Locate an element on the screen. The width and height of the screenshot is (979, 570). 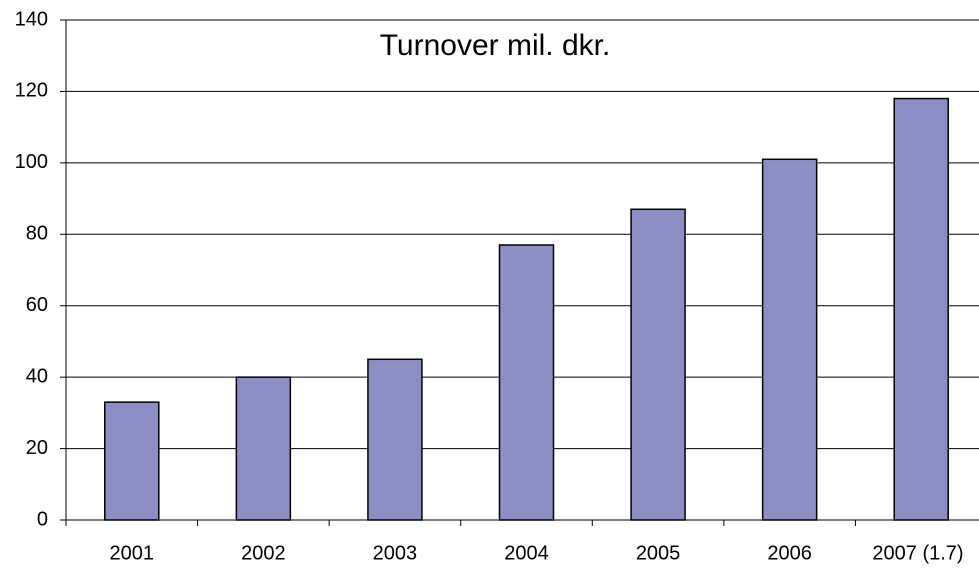
y-tick-label: 80 is located at coordinates (37, 234).